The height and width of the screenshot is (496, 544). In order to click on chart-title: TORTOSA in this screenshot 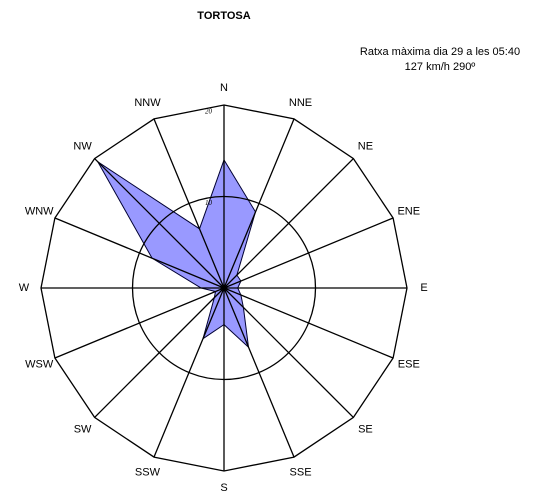, I will do `click(223, 16)`.